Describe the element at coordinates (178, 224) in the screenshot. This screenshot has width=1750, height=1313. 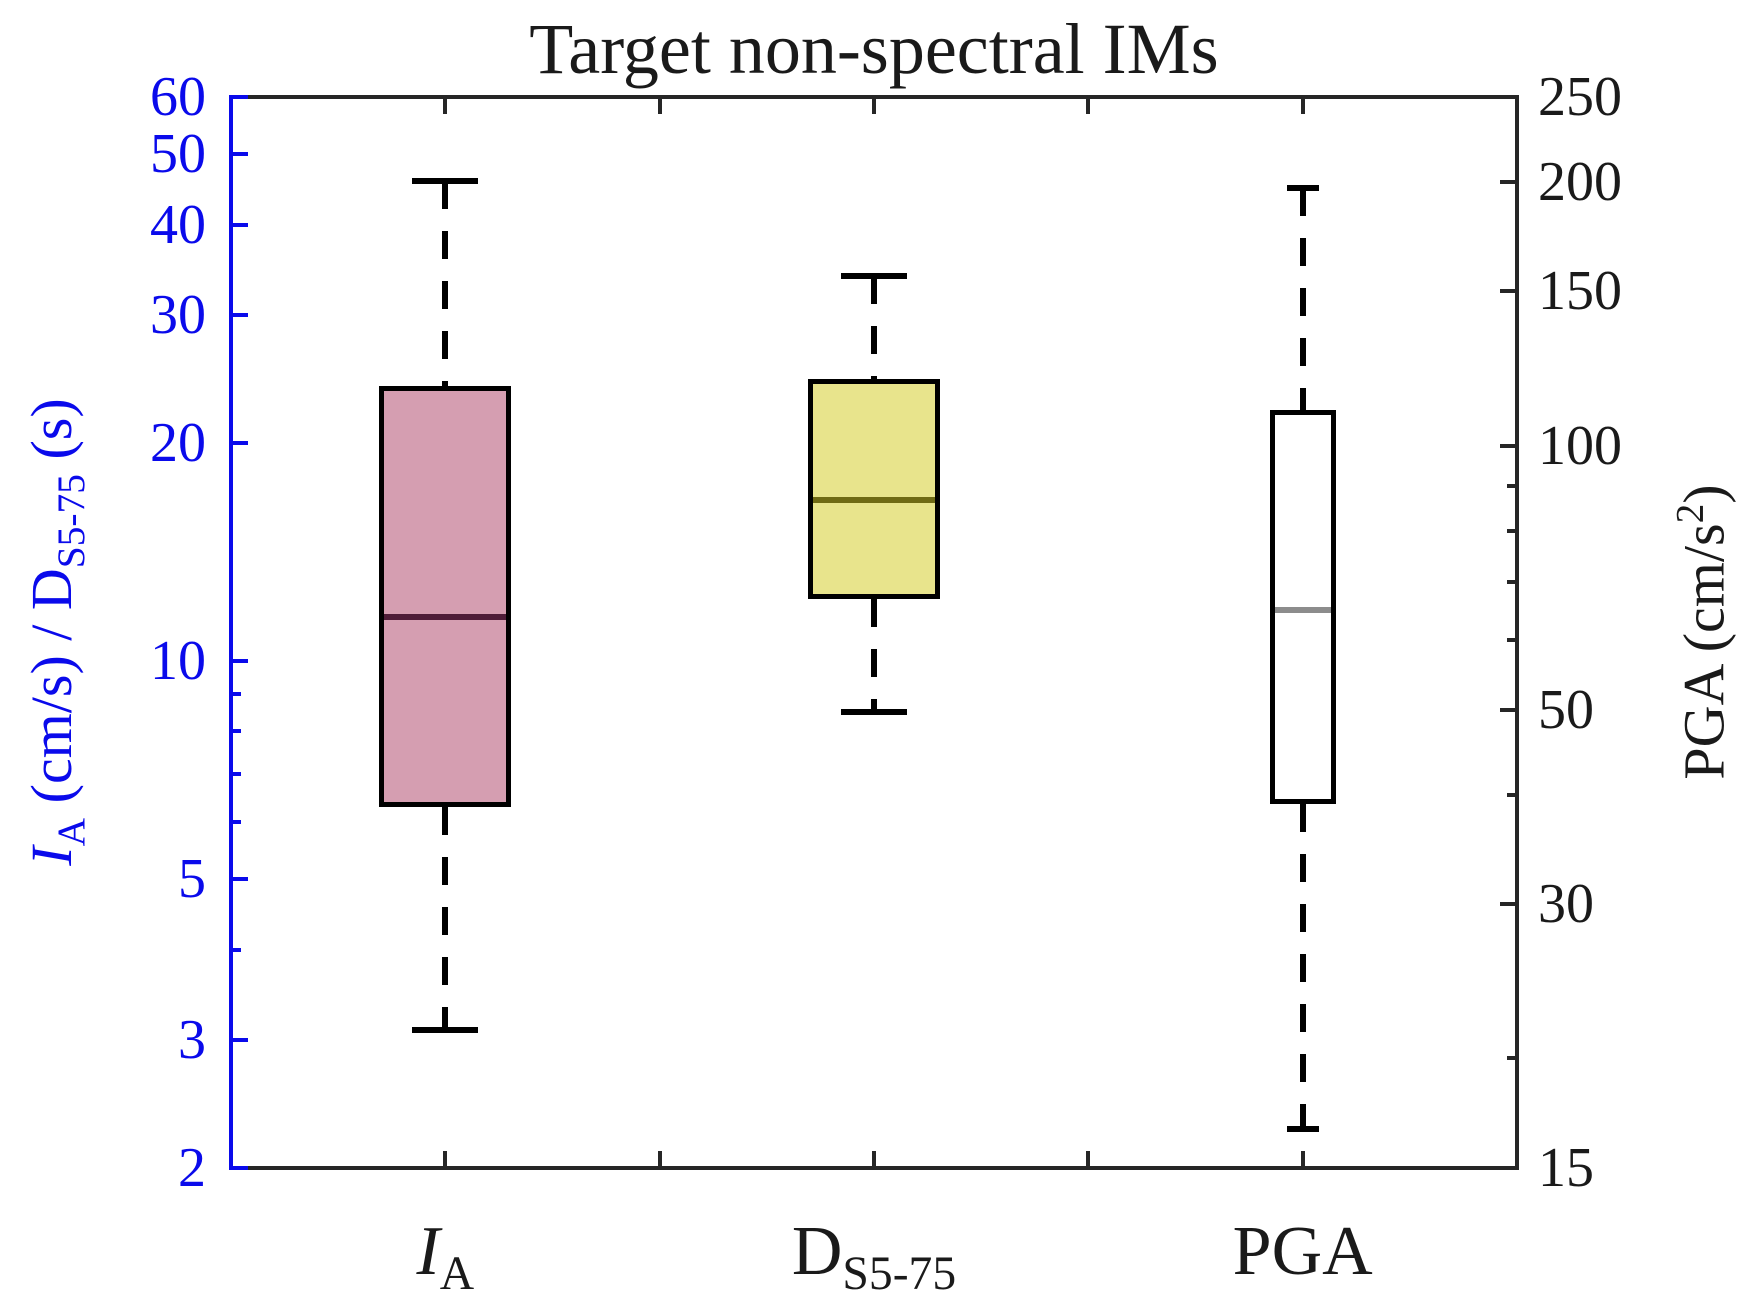
I see `left-axis-tick-label: 40` at that location.